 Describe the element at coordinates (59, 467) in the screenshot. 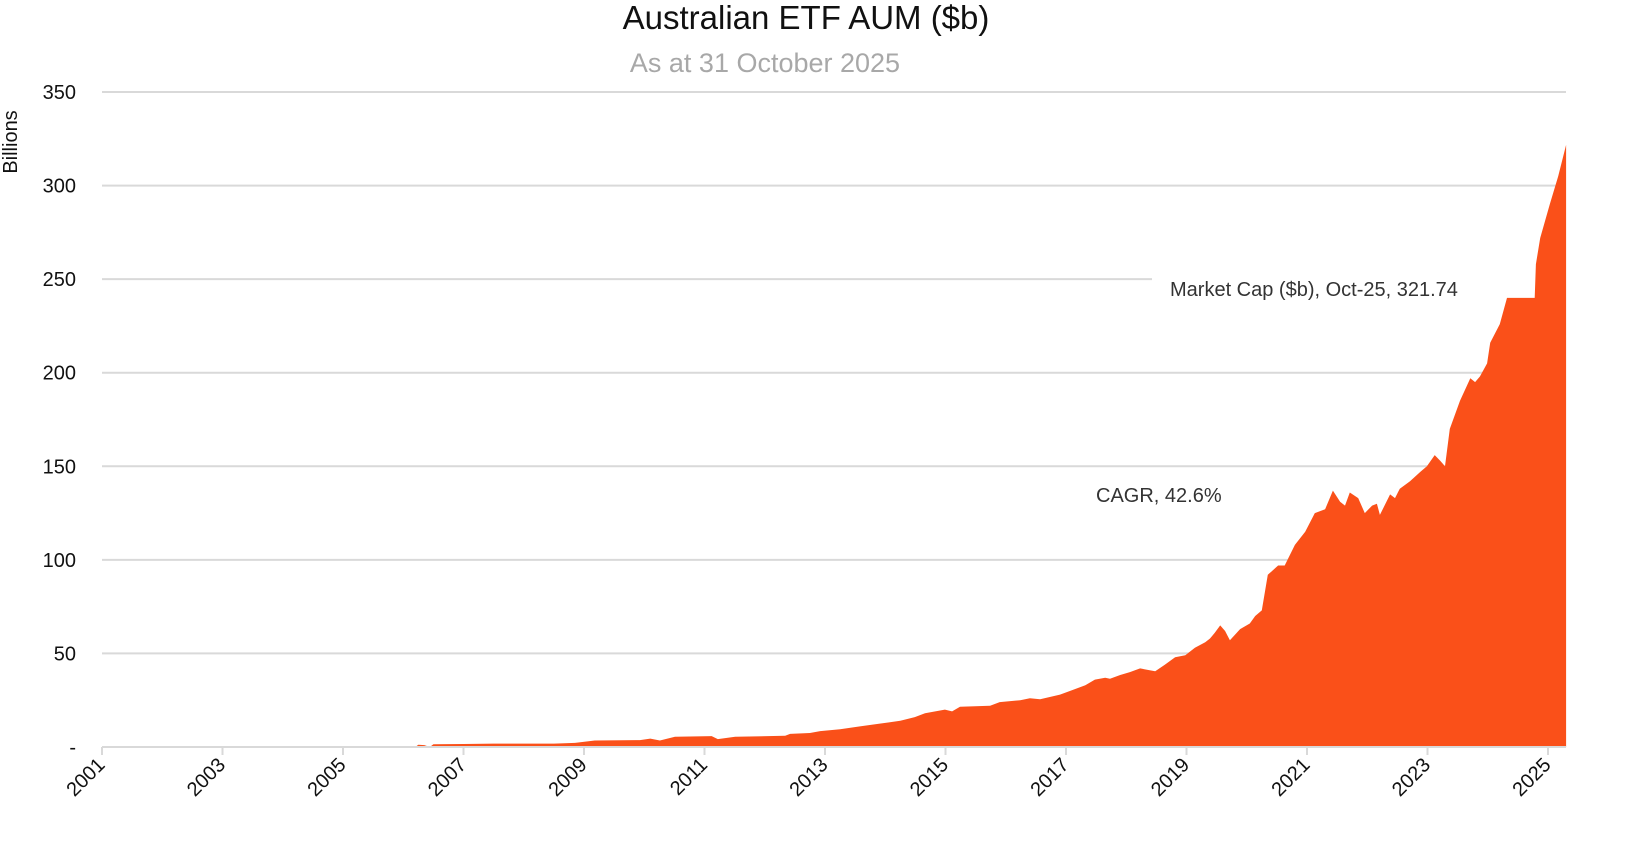

I see `y-tick-label: 150` at that location.